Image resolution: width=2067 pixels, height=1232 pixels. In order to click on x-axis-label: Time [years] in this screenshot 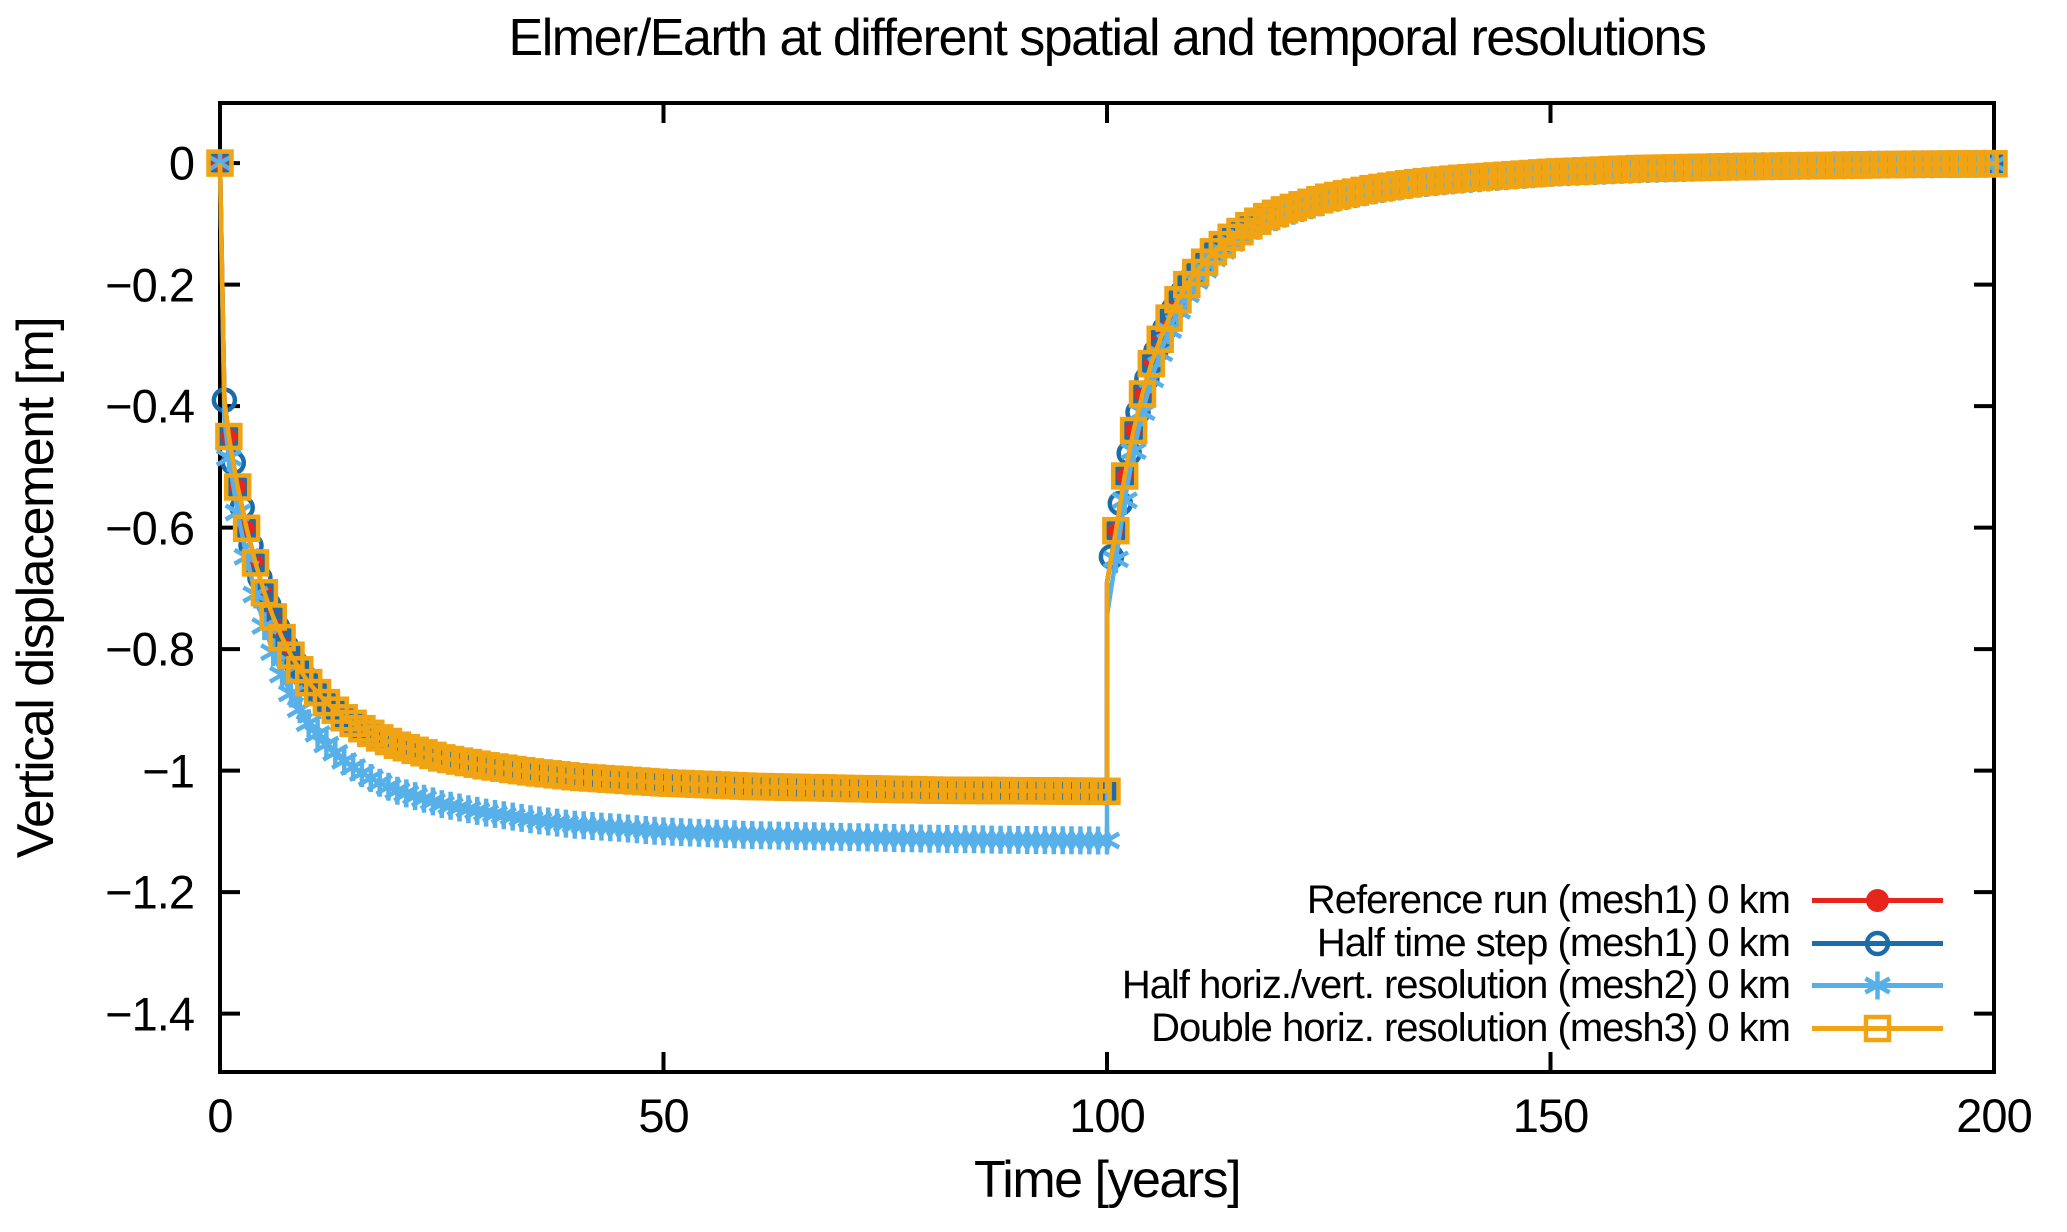, I will do `click(1107, 1180)`.